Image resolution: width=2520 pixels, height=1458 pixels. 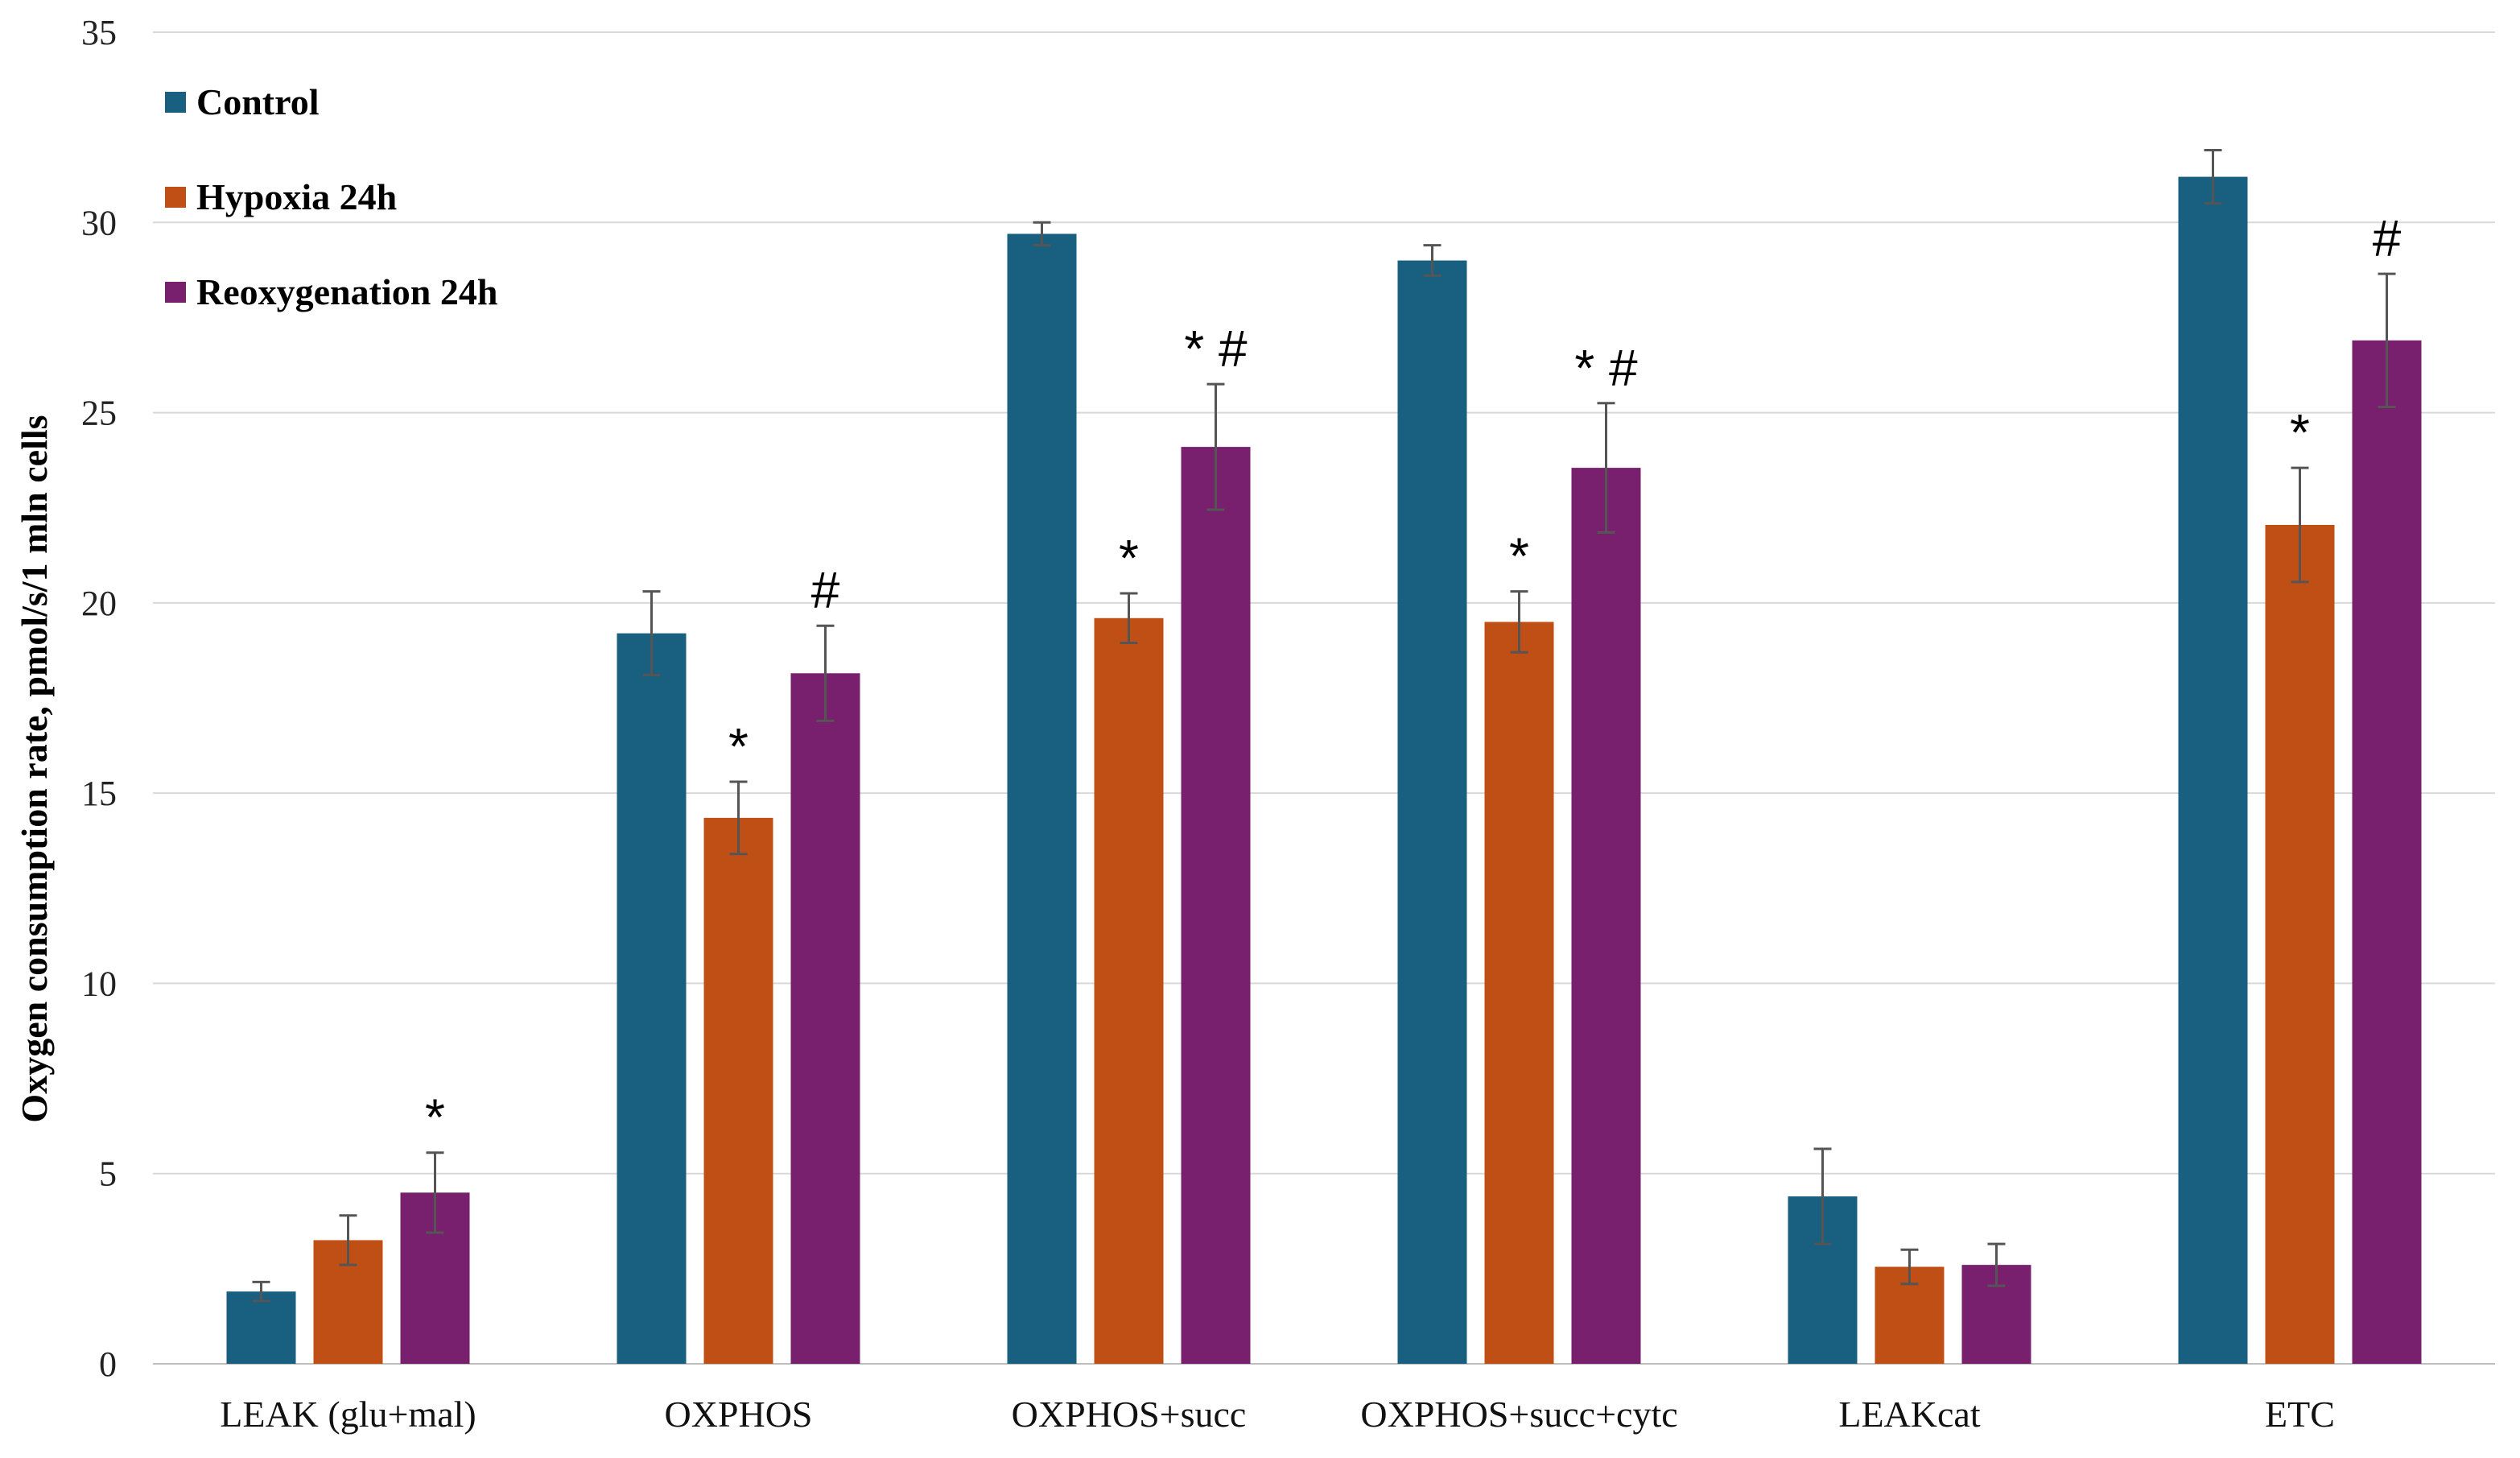 I want to click on legend: Control Hypoxia 24h Reoxygenation 24h, so click(x=331, y=196).